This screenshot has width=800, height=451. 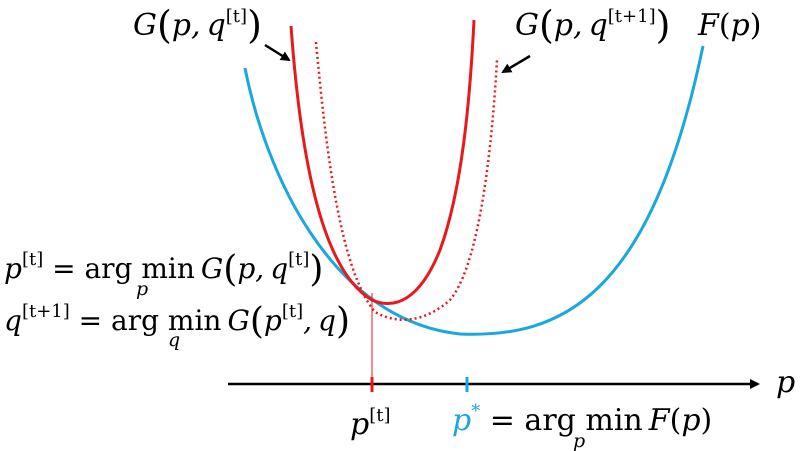 What do you see at coordinates (177, 321) in the screenshot?
I see `equation-q-update: q[t+1] = arg min G(p[t], q)` at bounding box center [177, 321].